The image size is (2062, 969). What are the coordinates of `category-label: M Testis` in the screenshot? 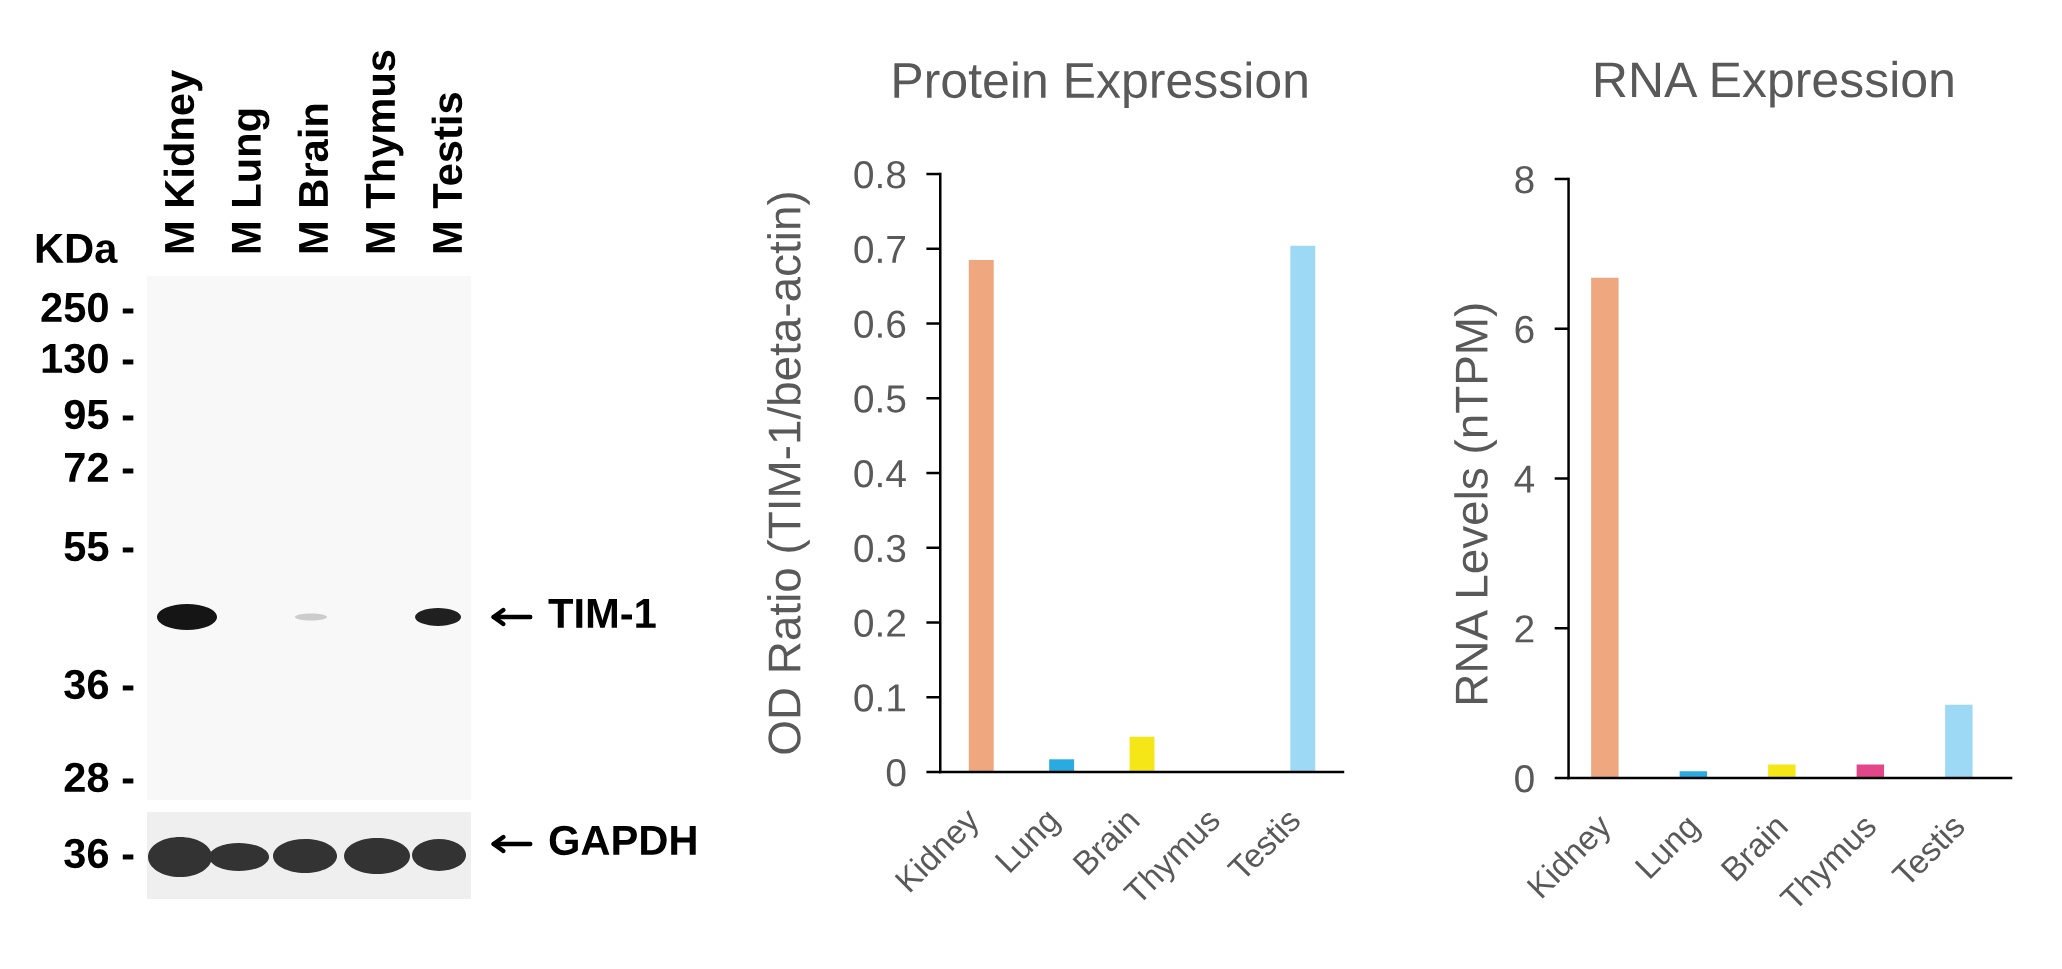 It's located at (447, 173).